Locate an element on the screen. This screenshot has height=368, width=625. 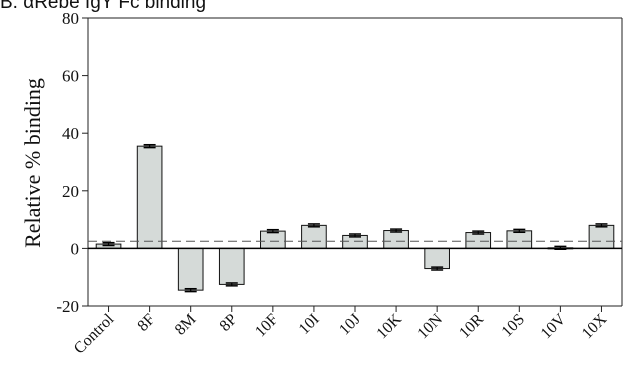
y-axis-title: Relative % binding is located at coordinates (32, 163).